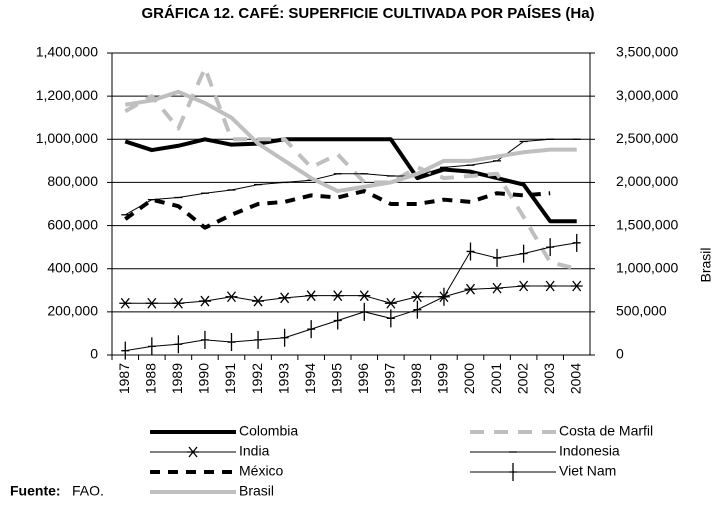 The image size is (718, 505). What do you see at coordinates (67, 52) in the screenshot?
I see `y-tick-label: 1,400,000` at bounding box center [67, 52].